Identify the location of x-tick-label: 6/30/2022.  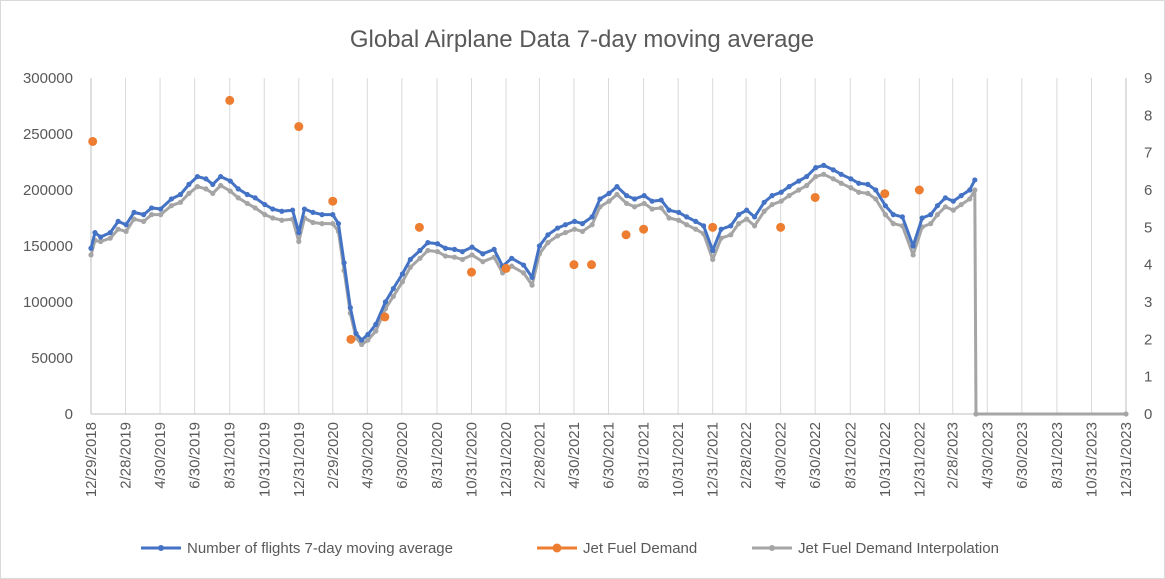
(815, 455).